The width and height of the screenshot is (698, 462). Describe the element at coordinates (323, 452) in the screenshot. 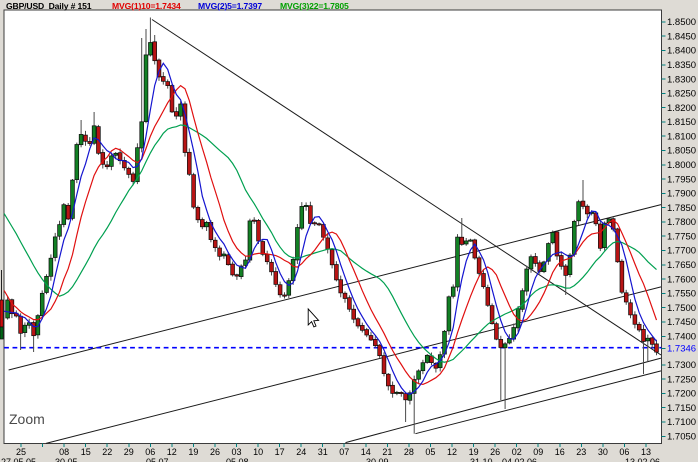

I see `svg-text: 31` at that location.